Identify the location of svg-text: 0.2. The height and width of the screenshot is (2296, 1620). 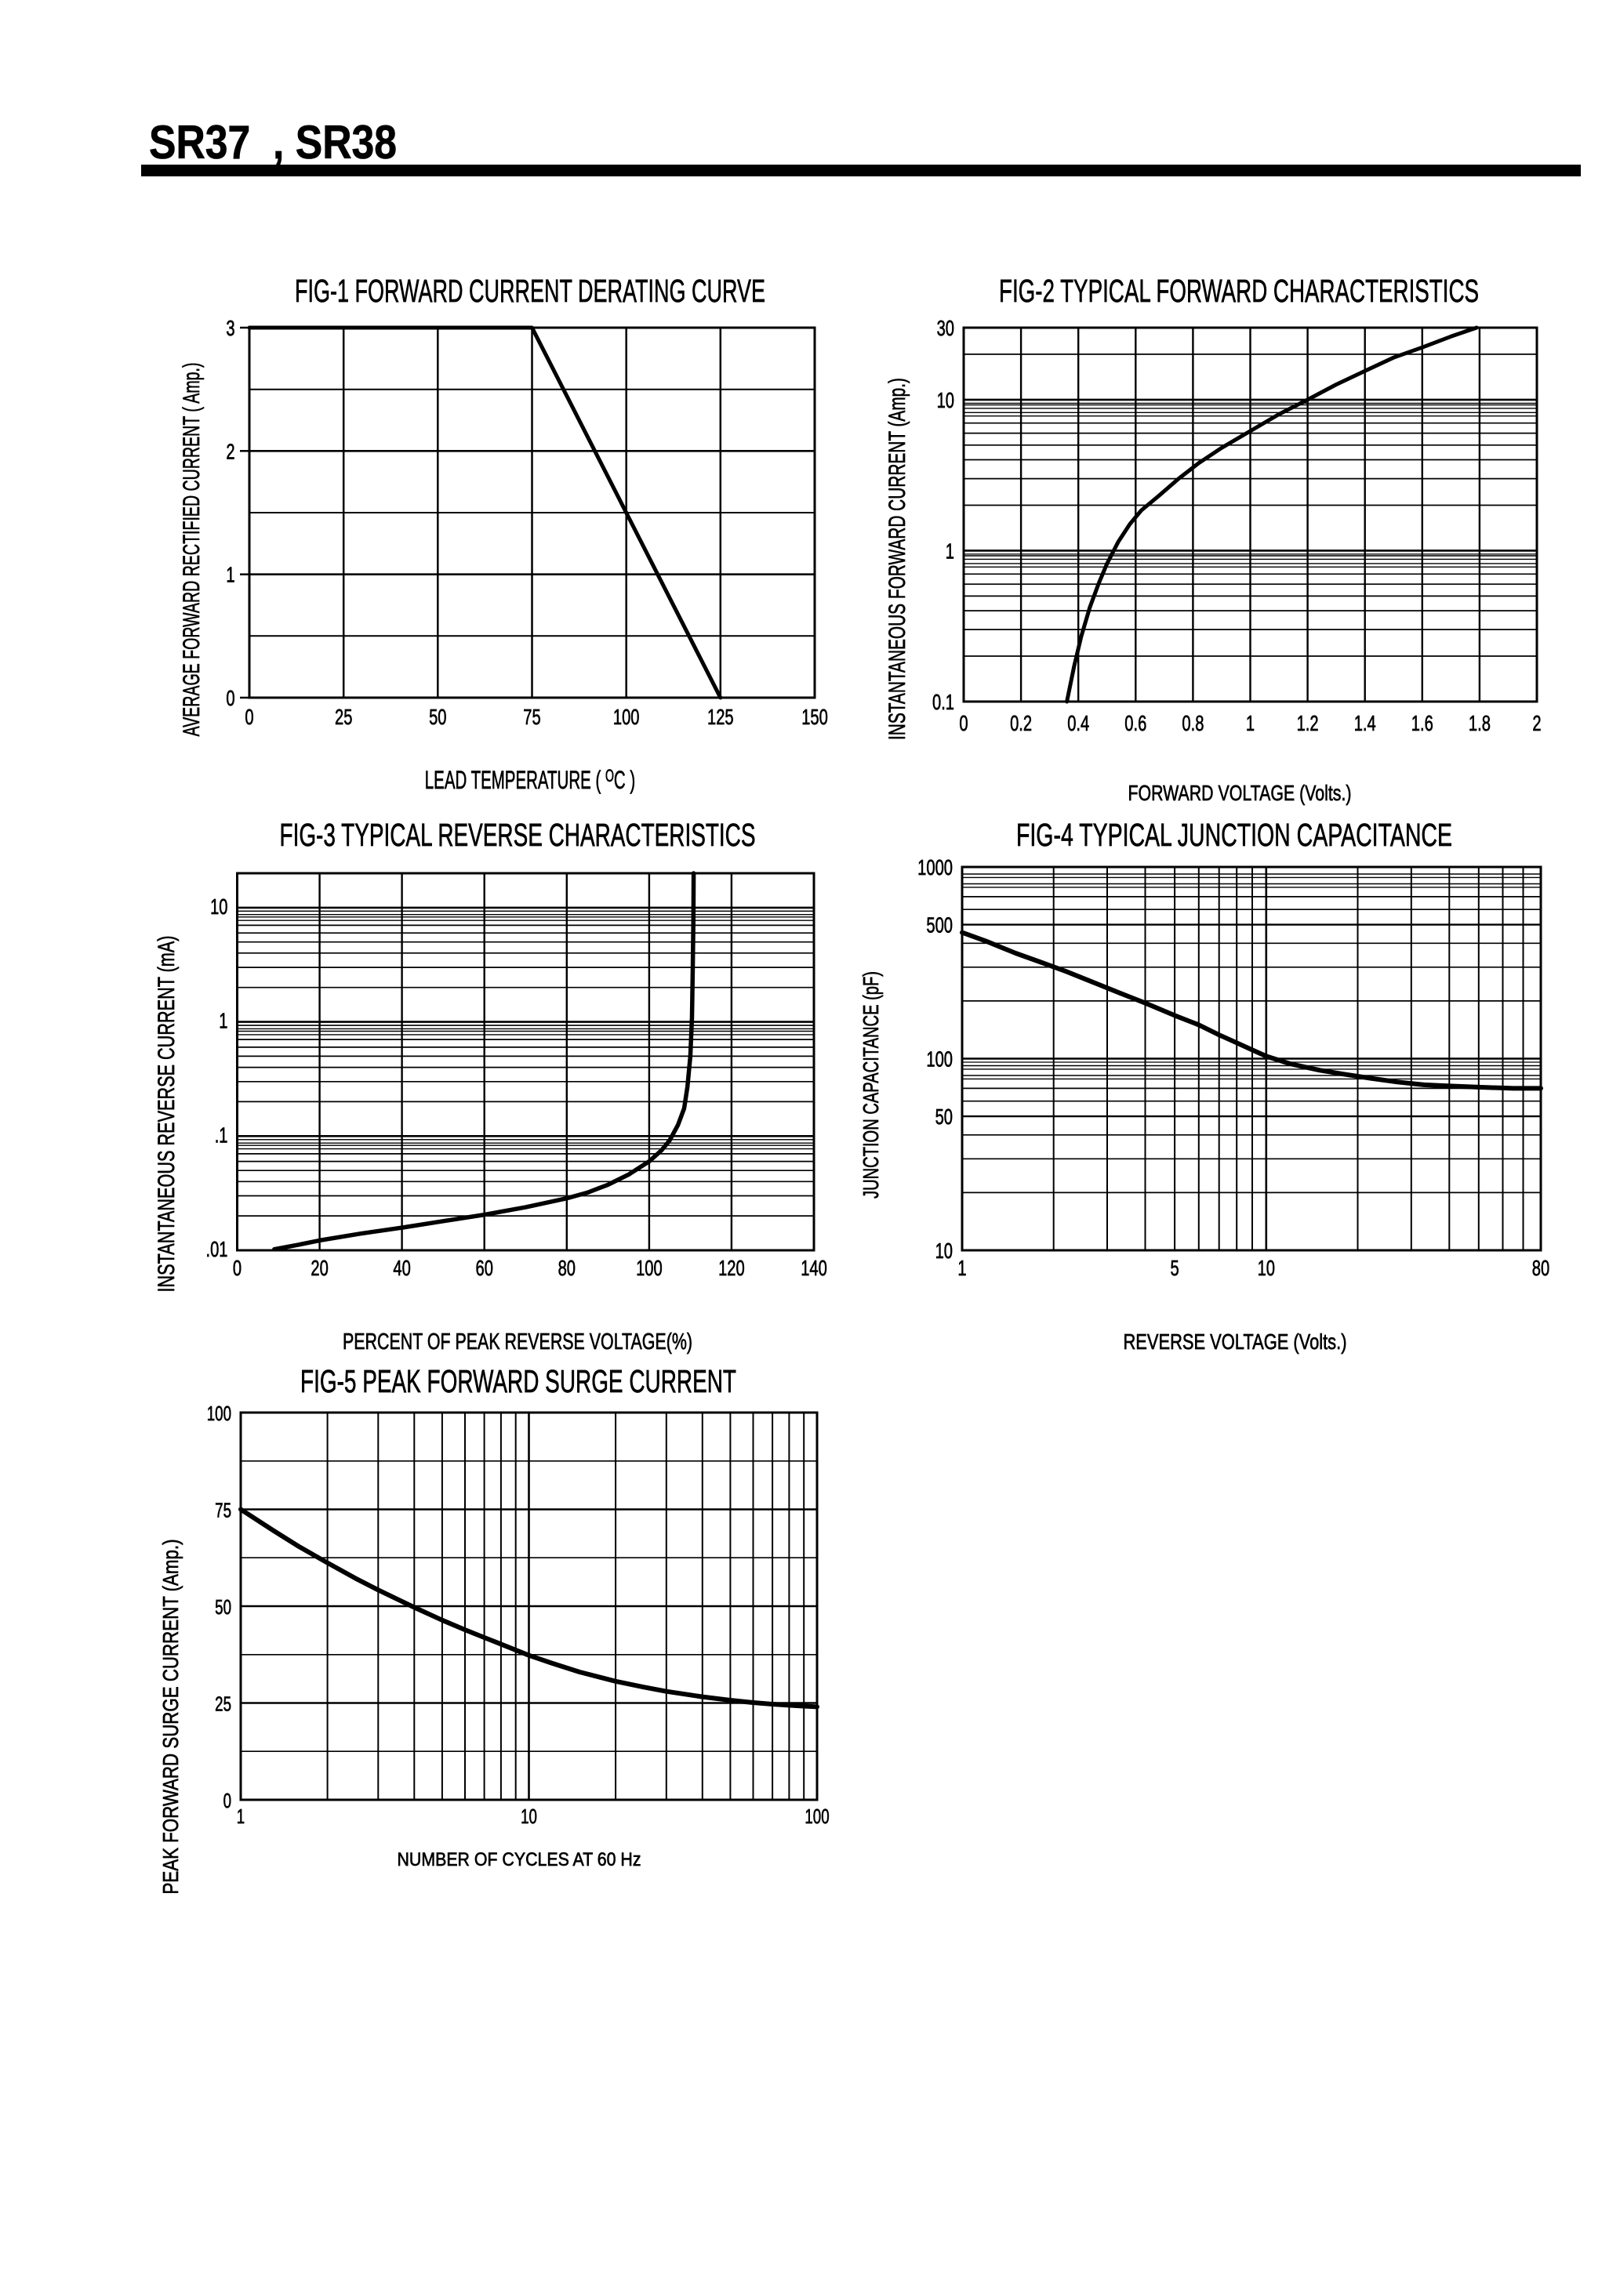
(1021, 724).